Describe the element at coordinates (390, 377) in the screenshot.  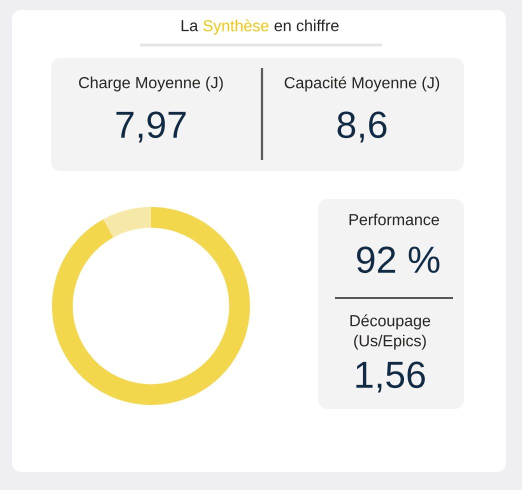
I see `text: 1,56` at that location.